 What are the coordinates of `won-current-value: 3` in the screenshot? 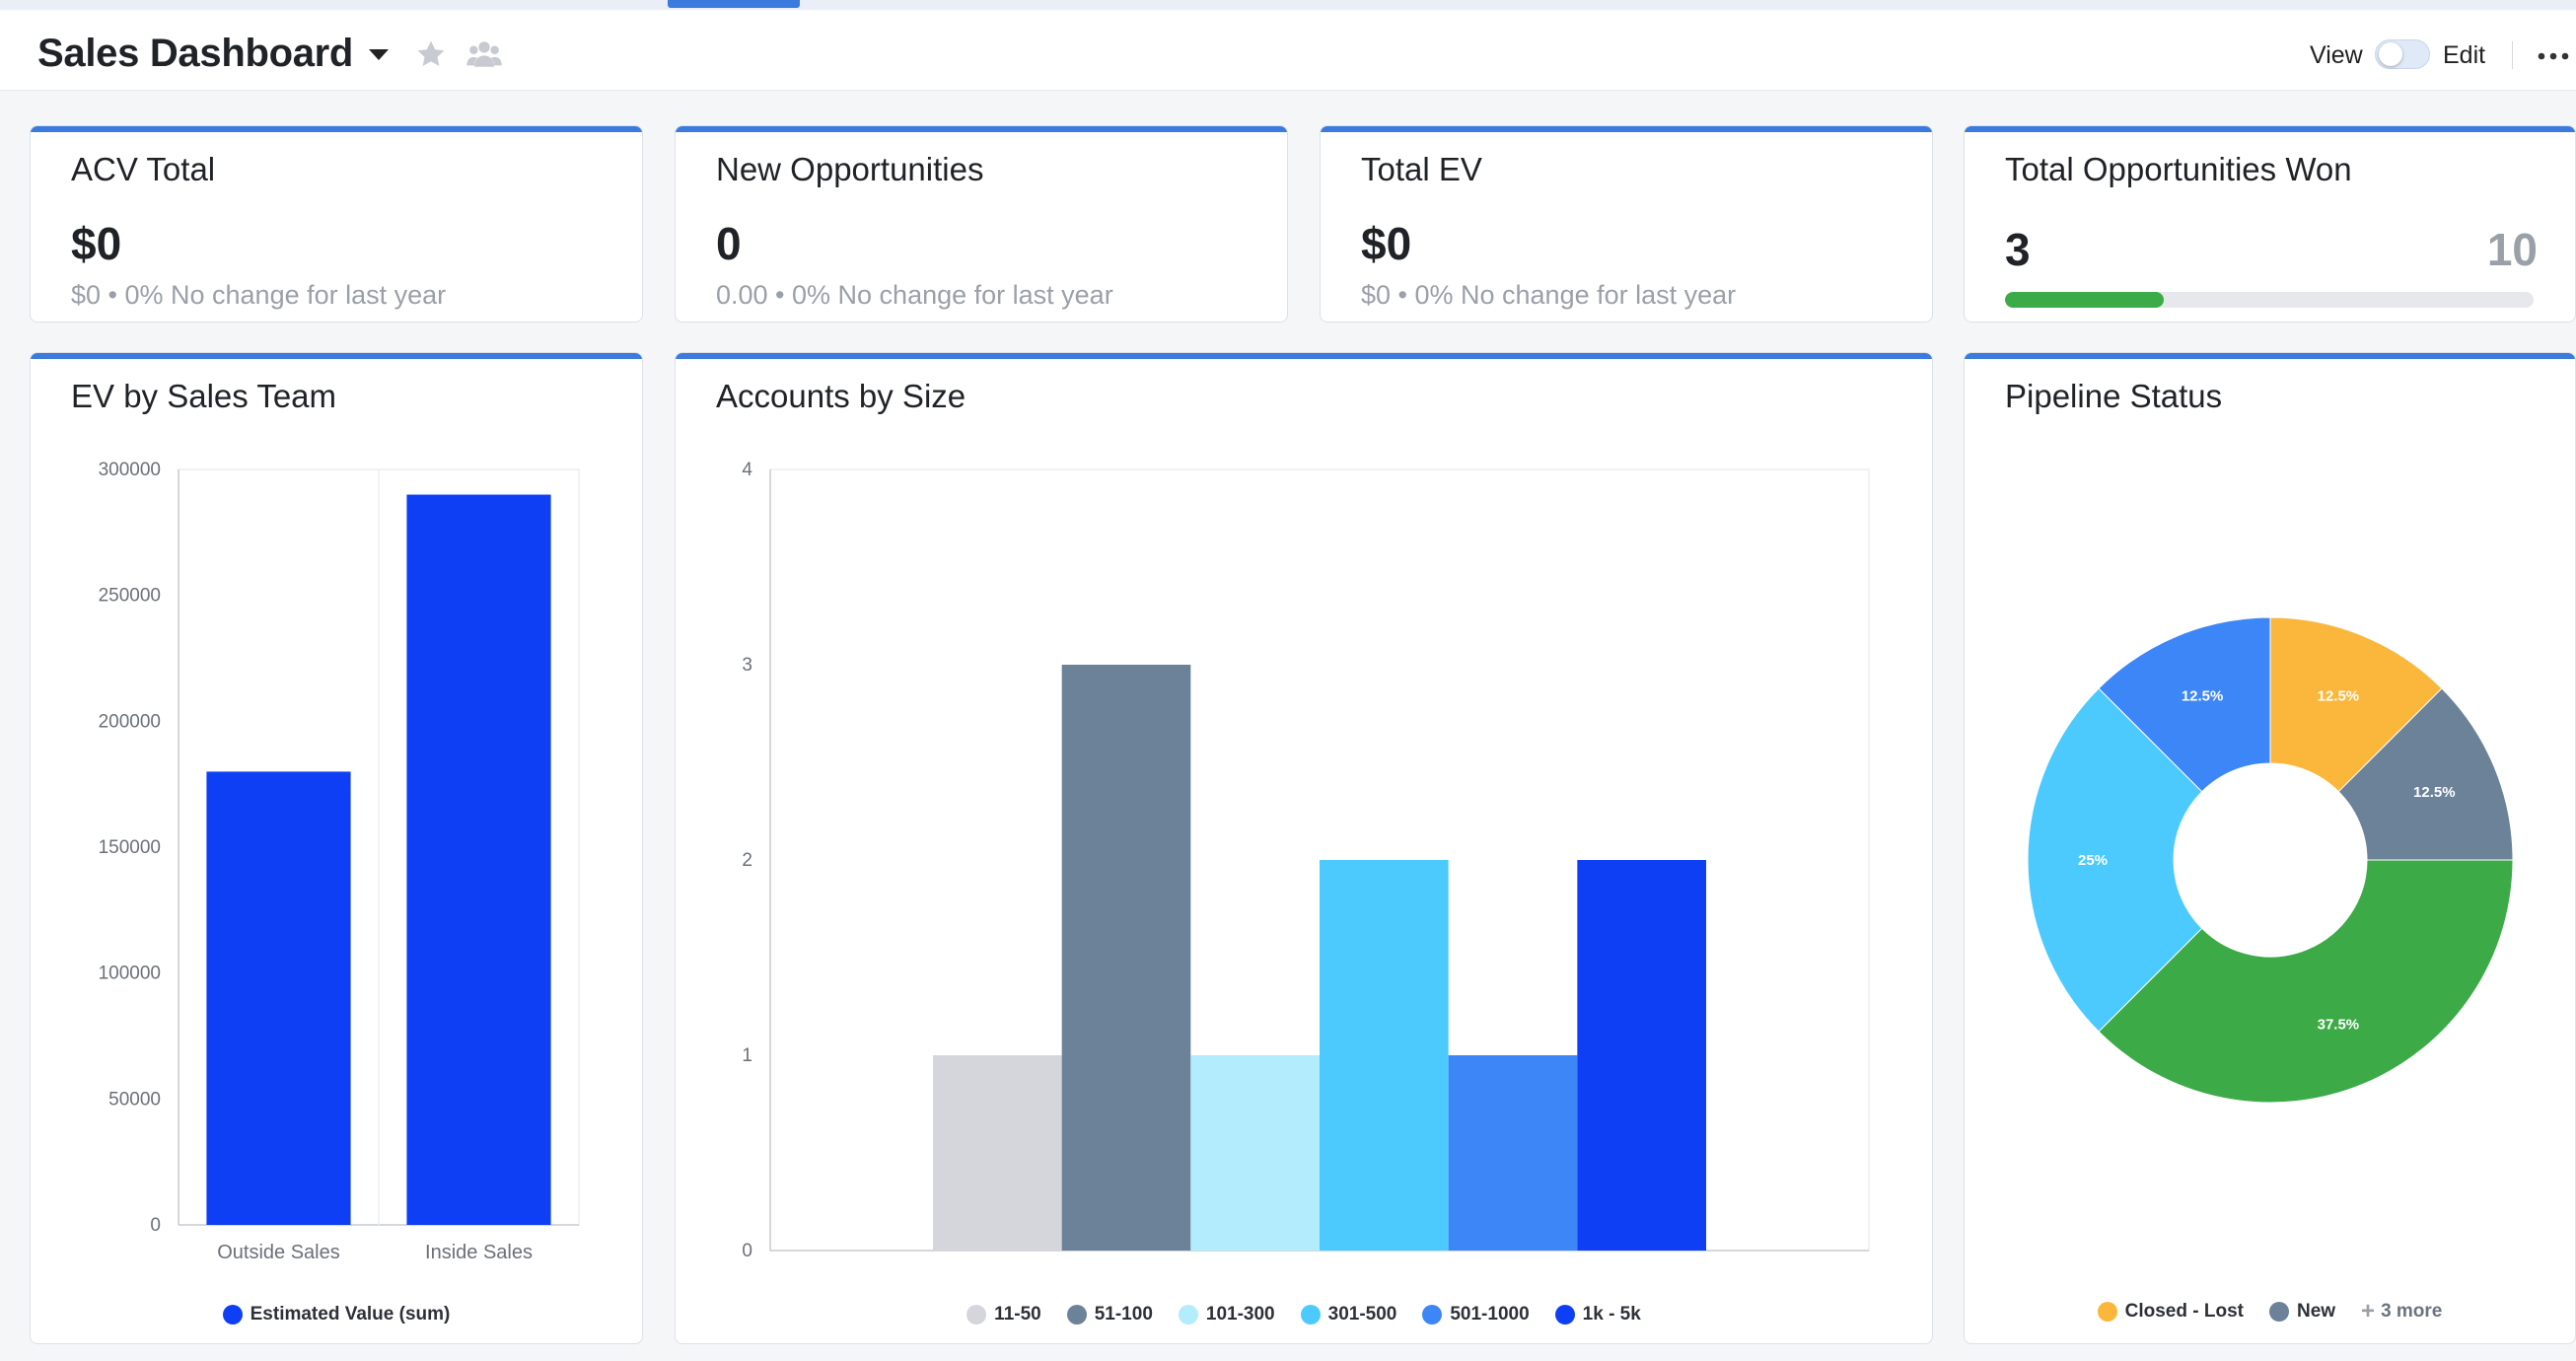 It's located at (2018, 250).